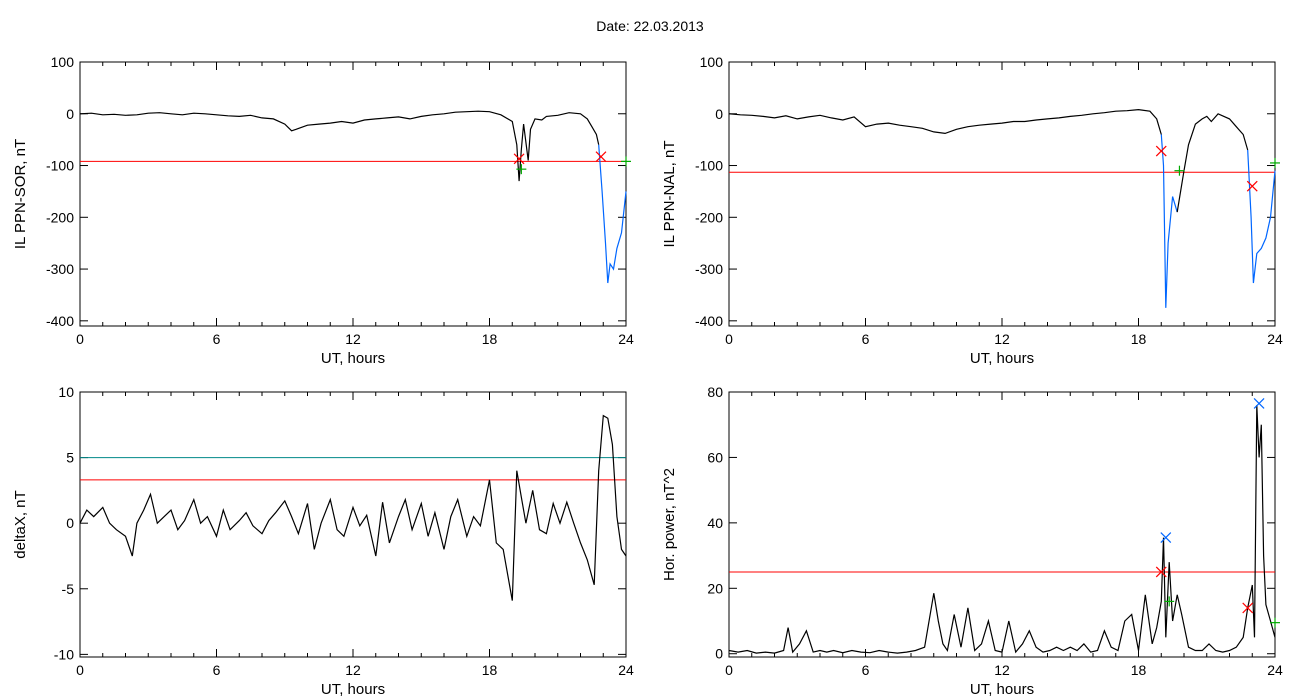 This screenshot has width=1300, height=700. I want to click on y-tick-label: 20, so click(715, 588).